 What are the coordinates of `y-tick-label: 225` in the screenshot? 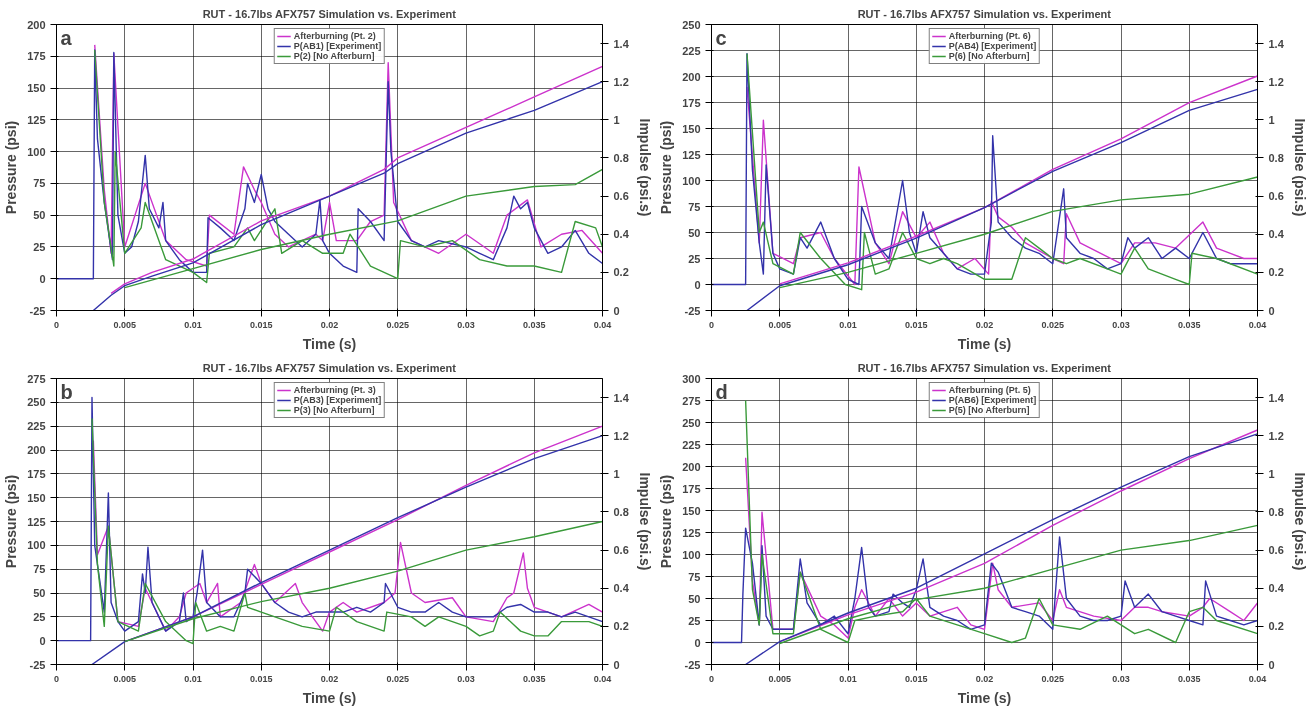 It's located at (691, 444).